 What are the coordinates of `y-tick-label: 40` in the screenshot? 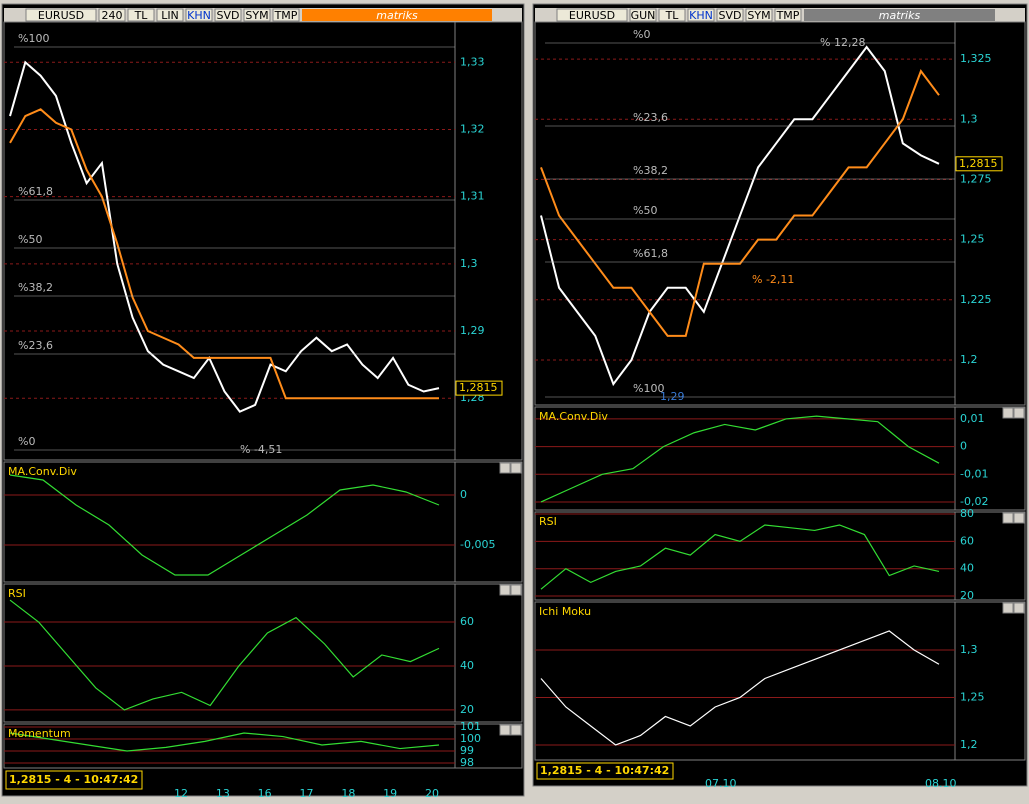 It's located at (967, 568).